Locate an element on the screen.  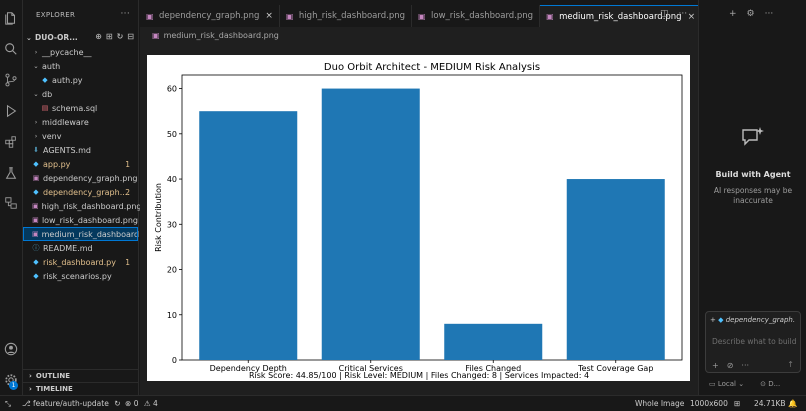
bar is located at coordinates (248, 235).